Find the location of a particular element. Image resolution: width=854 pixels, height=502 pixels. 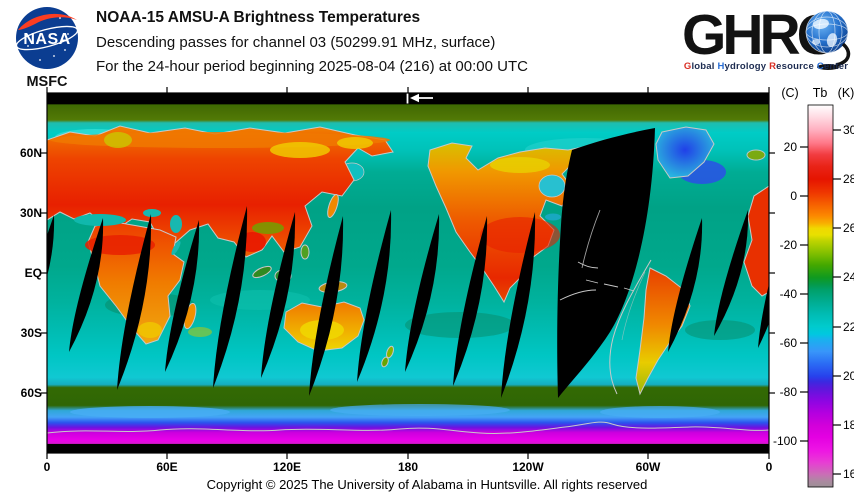

ghrc-tagline-segment: G is located at coordinates (687, 66).